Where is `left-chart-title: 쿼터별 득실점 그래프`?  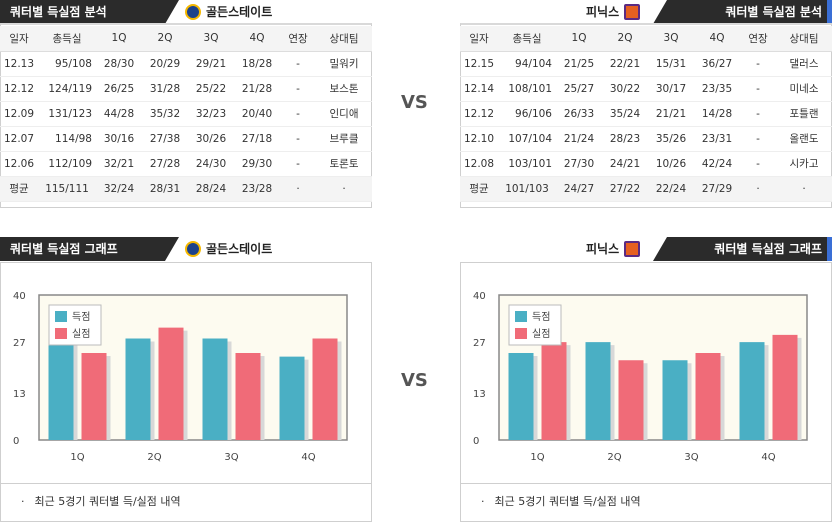
left-chart-title: 쿼터별 득실점 그래프 is located at coordinates (89, 249).